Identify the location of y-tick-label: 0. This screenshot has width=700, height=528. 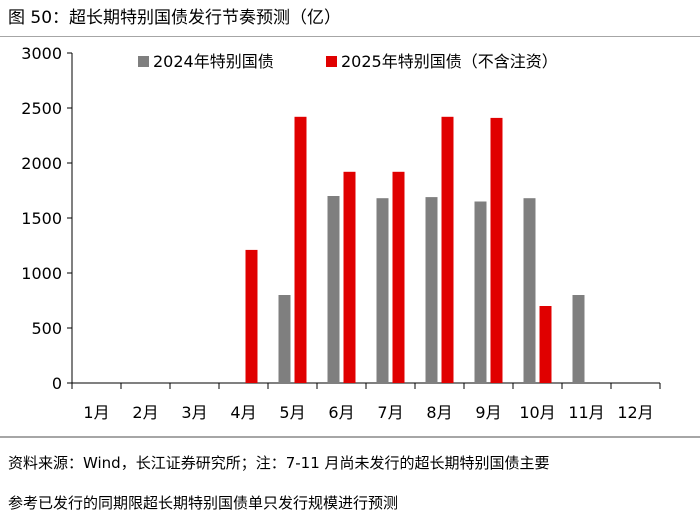
(57, 383).